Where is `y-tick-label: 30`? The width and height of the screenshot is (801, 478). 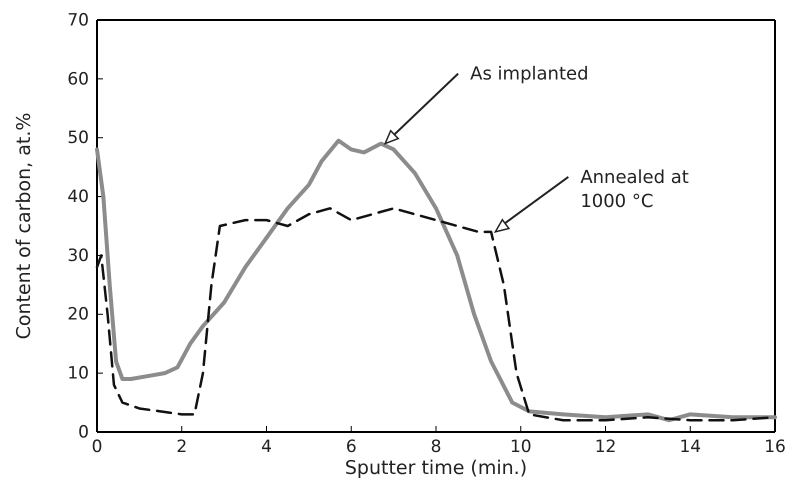 y-tick-label: 30 is located at coordinates (78, 256).